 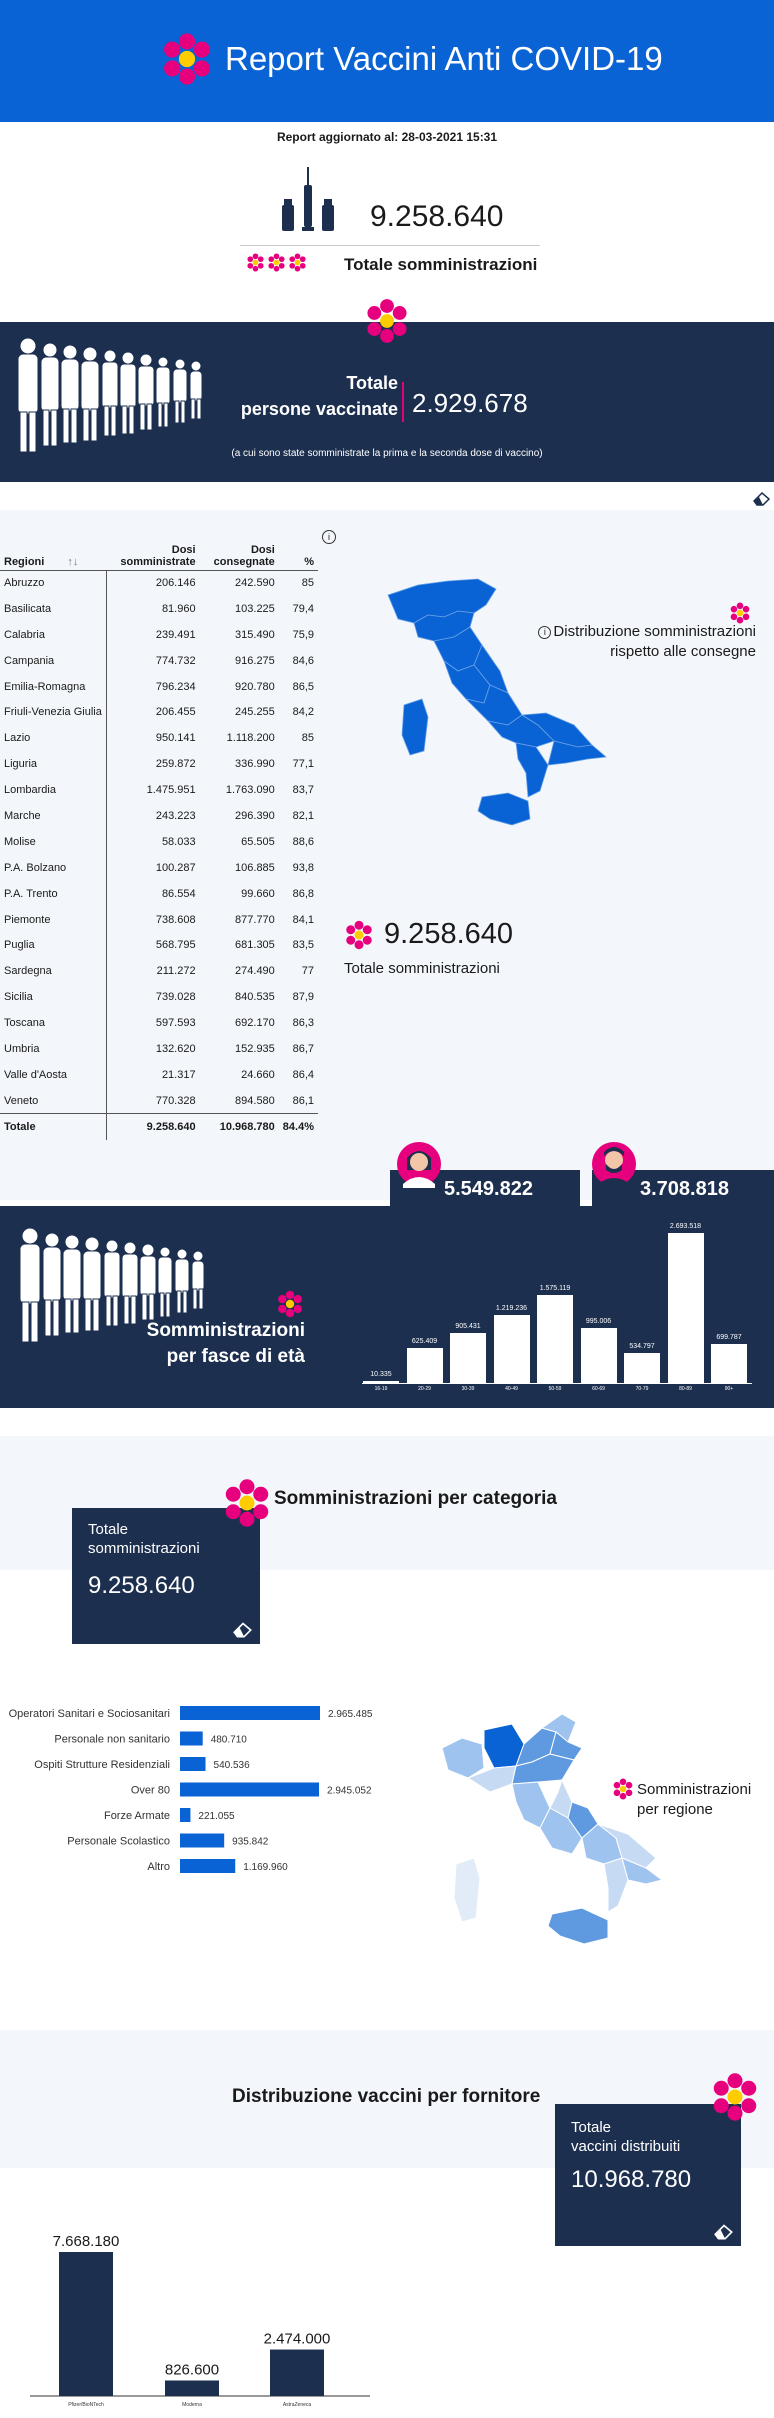 I want to click on region-name-cell: P.A. Bolzano, so click(x=53, y=867).